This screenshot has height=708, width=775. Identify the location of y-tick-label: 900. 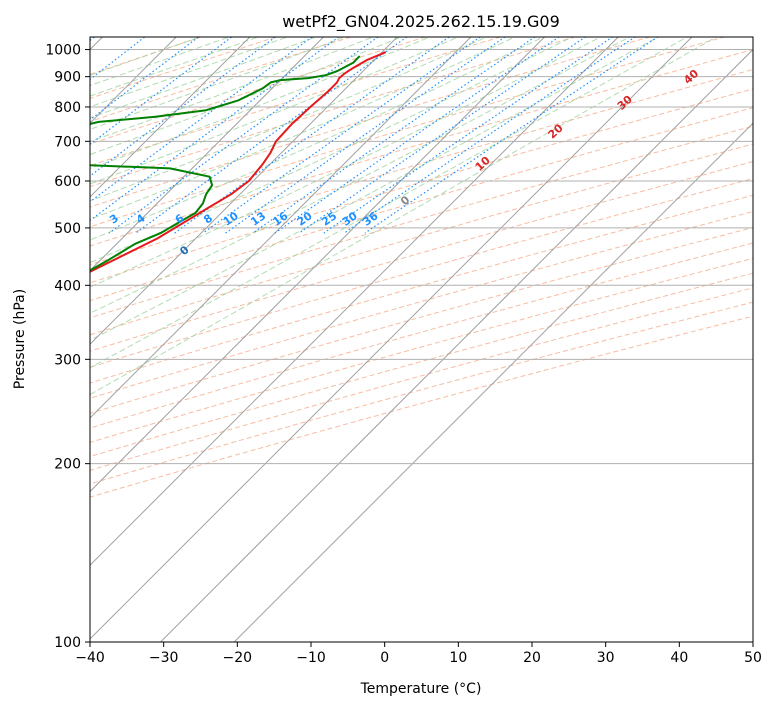
(67, 78).